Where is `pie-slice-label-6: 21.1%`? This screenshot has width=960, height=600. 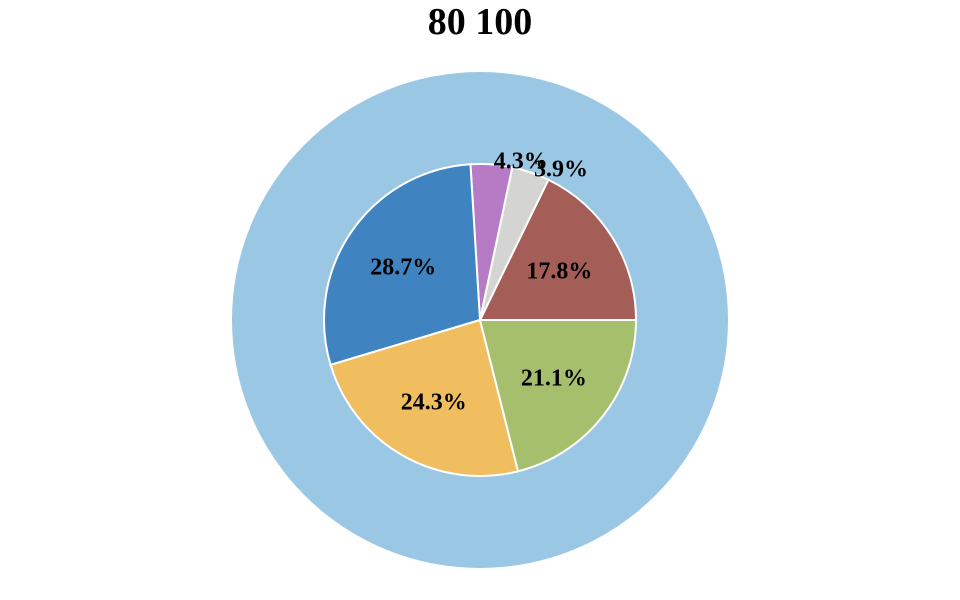
pie-slice-label-6: 21.1% is located at coordinates (554, 379).